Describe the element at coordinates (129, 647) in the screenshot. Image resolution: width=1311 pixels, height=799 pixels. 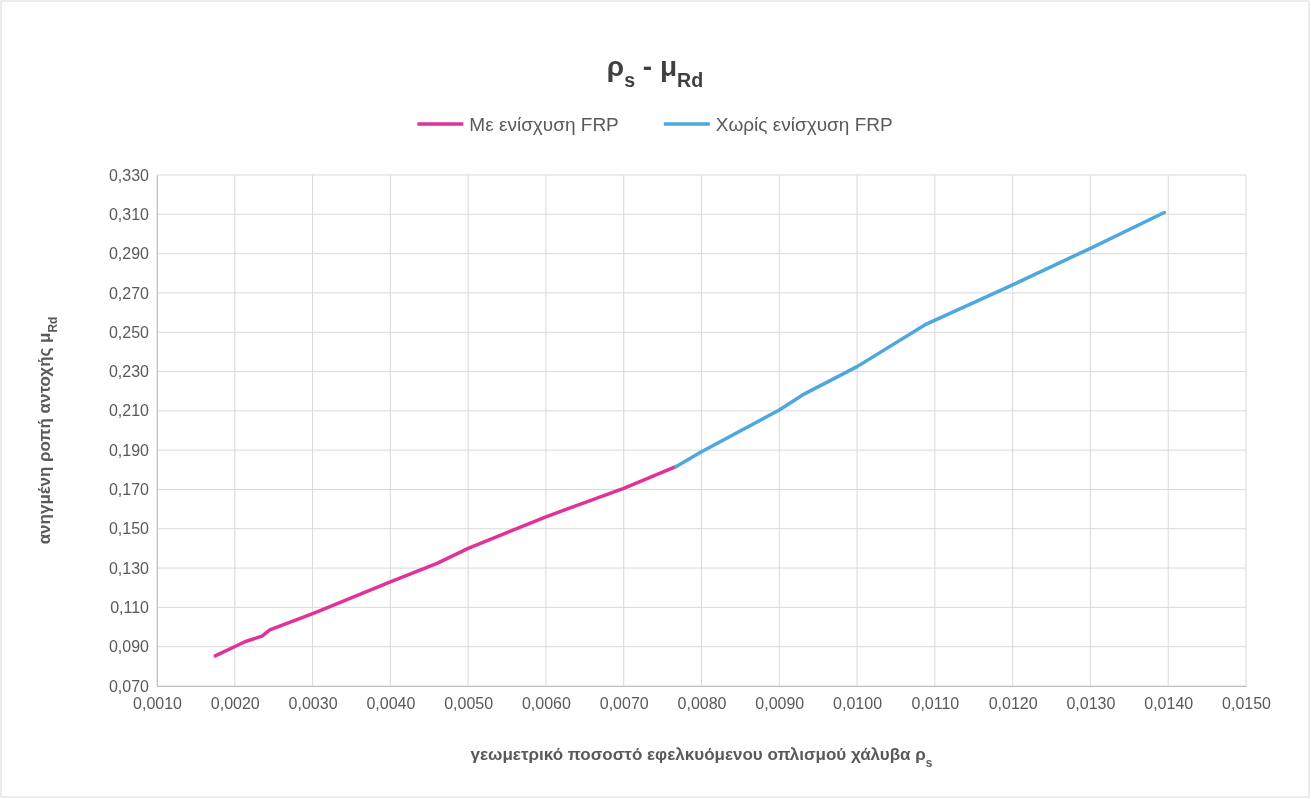
I see `y-tick-label: 0,090` at that location.